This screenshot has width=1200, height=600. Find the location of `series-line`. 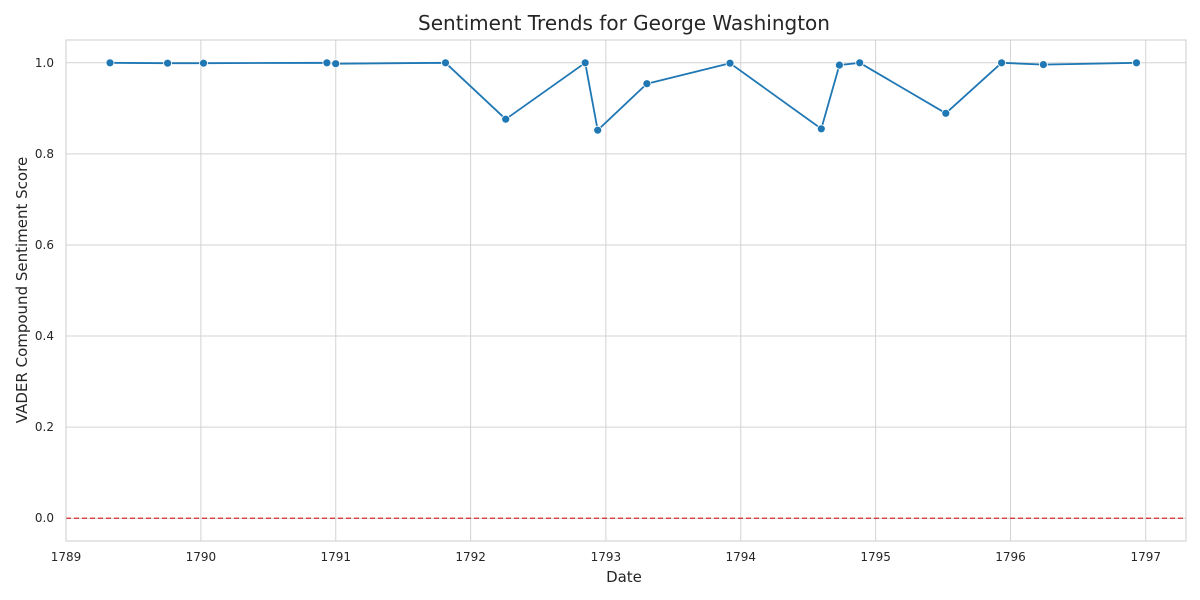

series-line is located at coordinates (623, 96).